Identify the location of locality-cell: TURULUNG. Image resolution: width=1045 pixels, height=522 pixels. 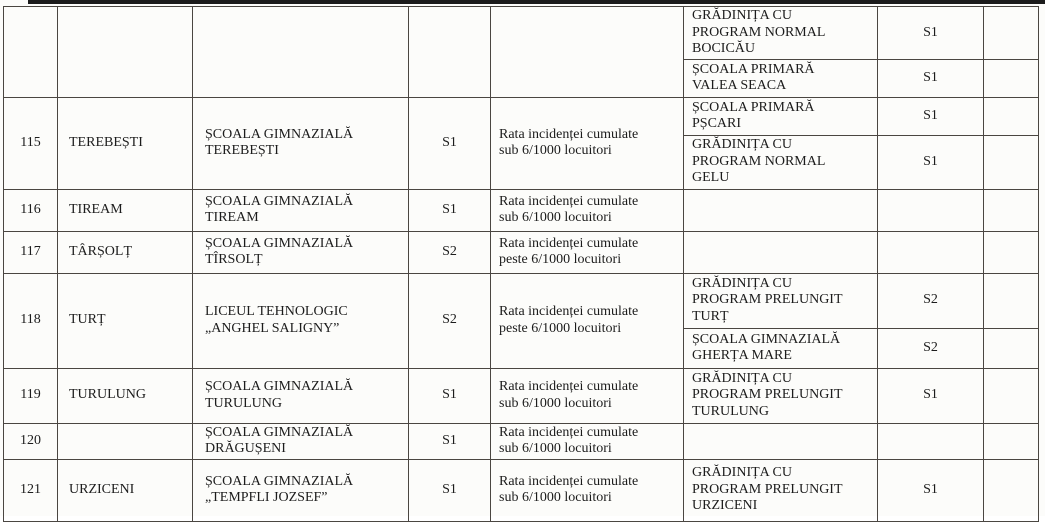
(125, 395).